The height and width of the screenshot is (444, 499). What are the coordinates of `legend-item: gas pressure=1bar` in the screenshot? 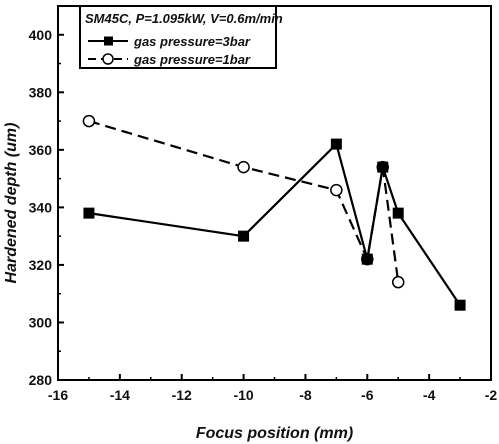 It's located at (169, 59).